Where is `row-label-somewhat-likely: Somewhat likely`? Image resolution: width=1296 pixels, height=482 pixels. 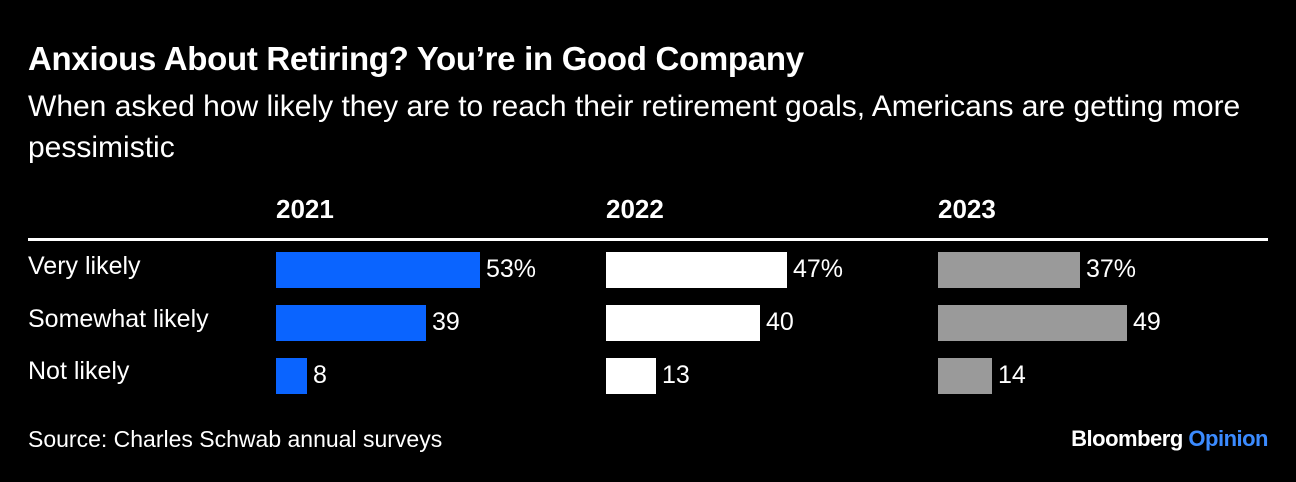
row-label-somewhat-likely: Somewhat likely is located at coordinates (118, 319).